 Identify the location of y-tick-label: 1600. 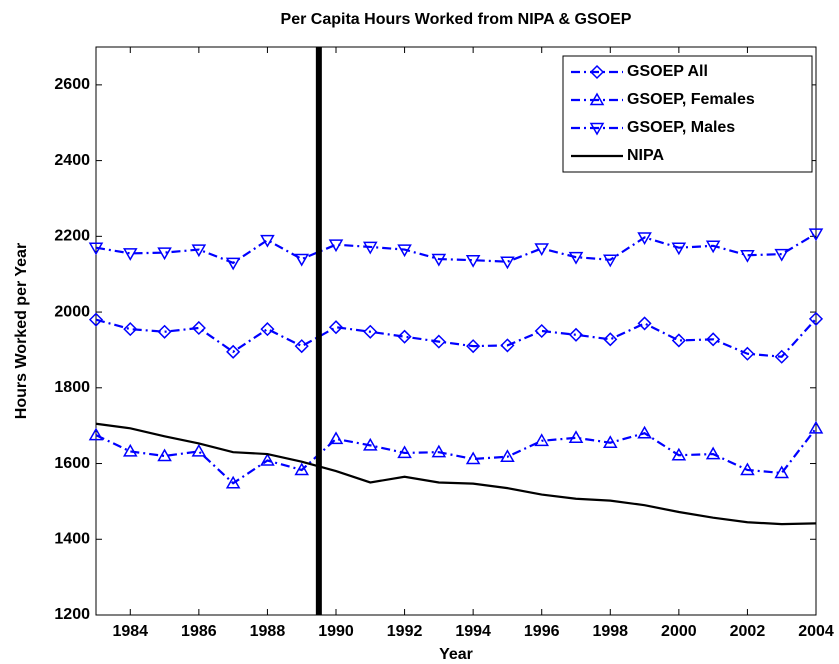
(72, 463).